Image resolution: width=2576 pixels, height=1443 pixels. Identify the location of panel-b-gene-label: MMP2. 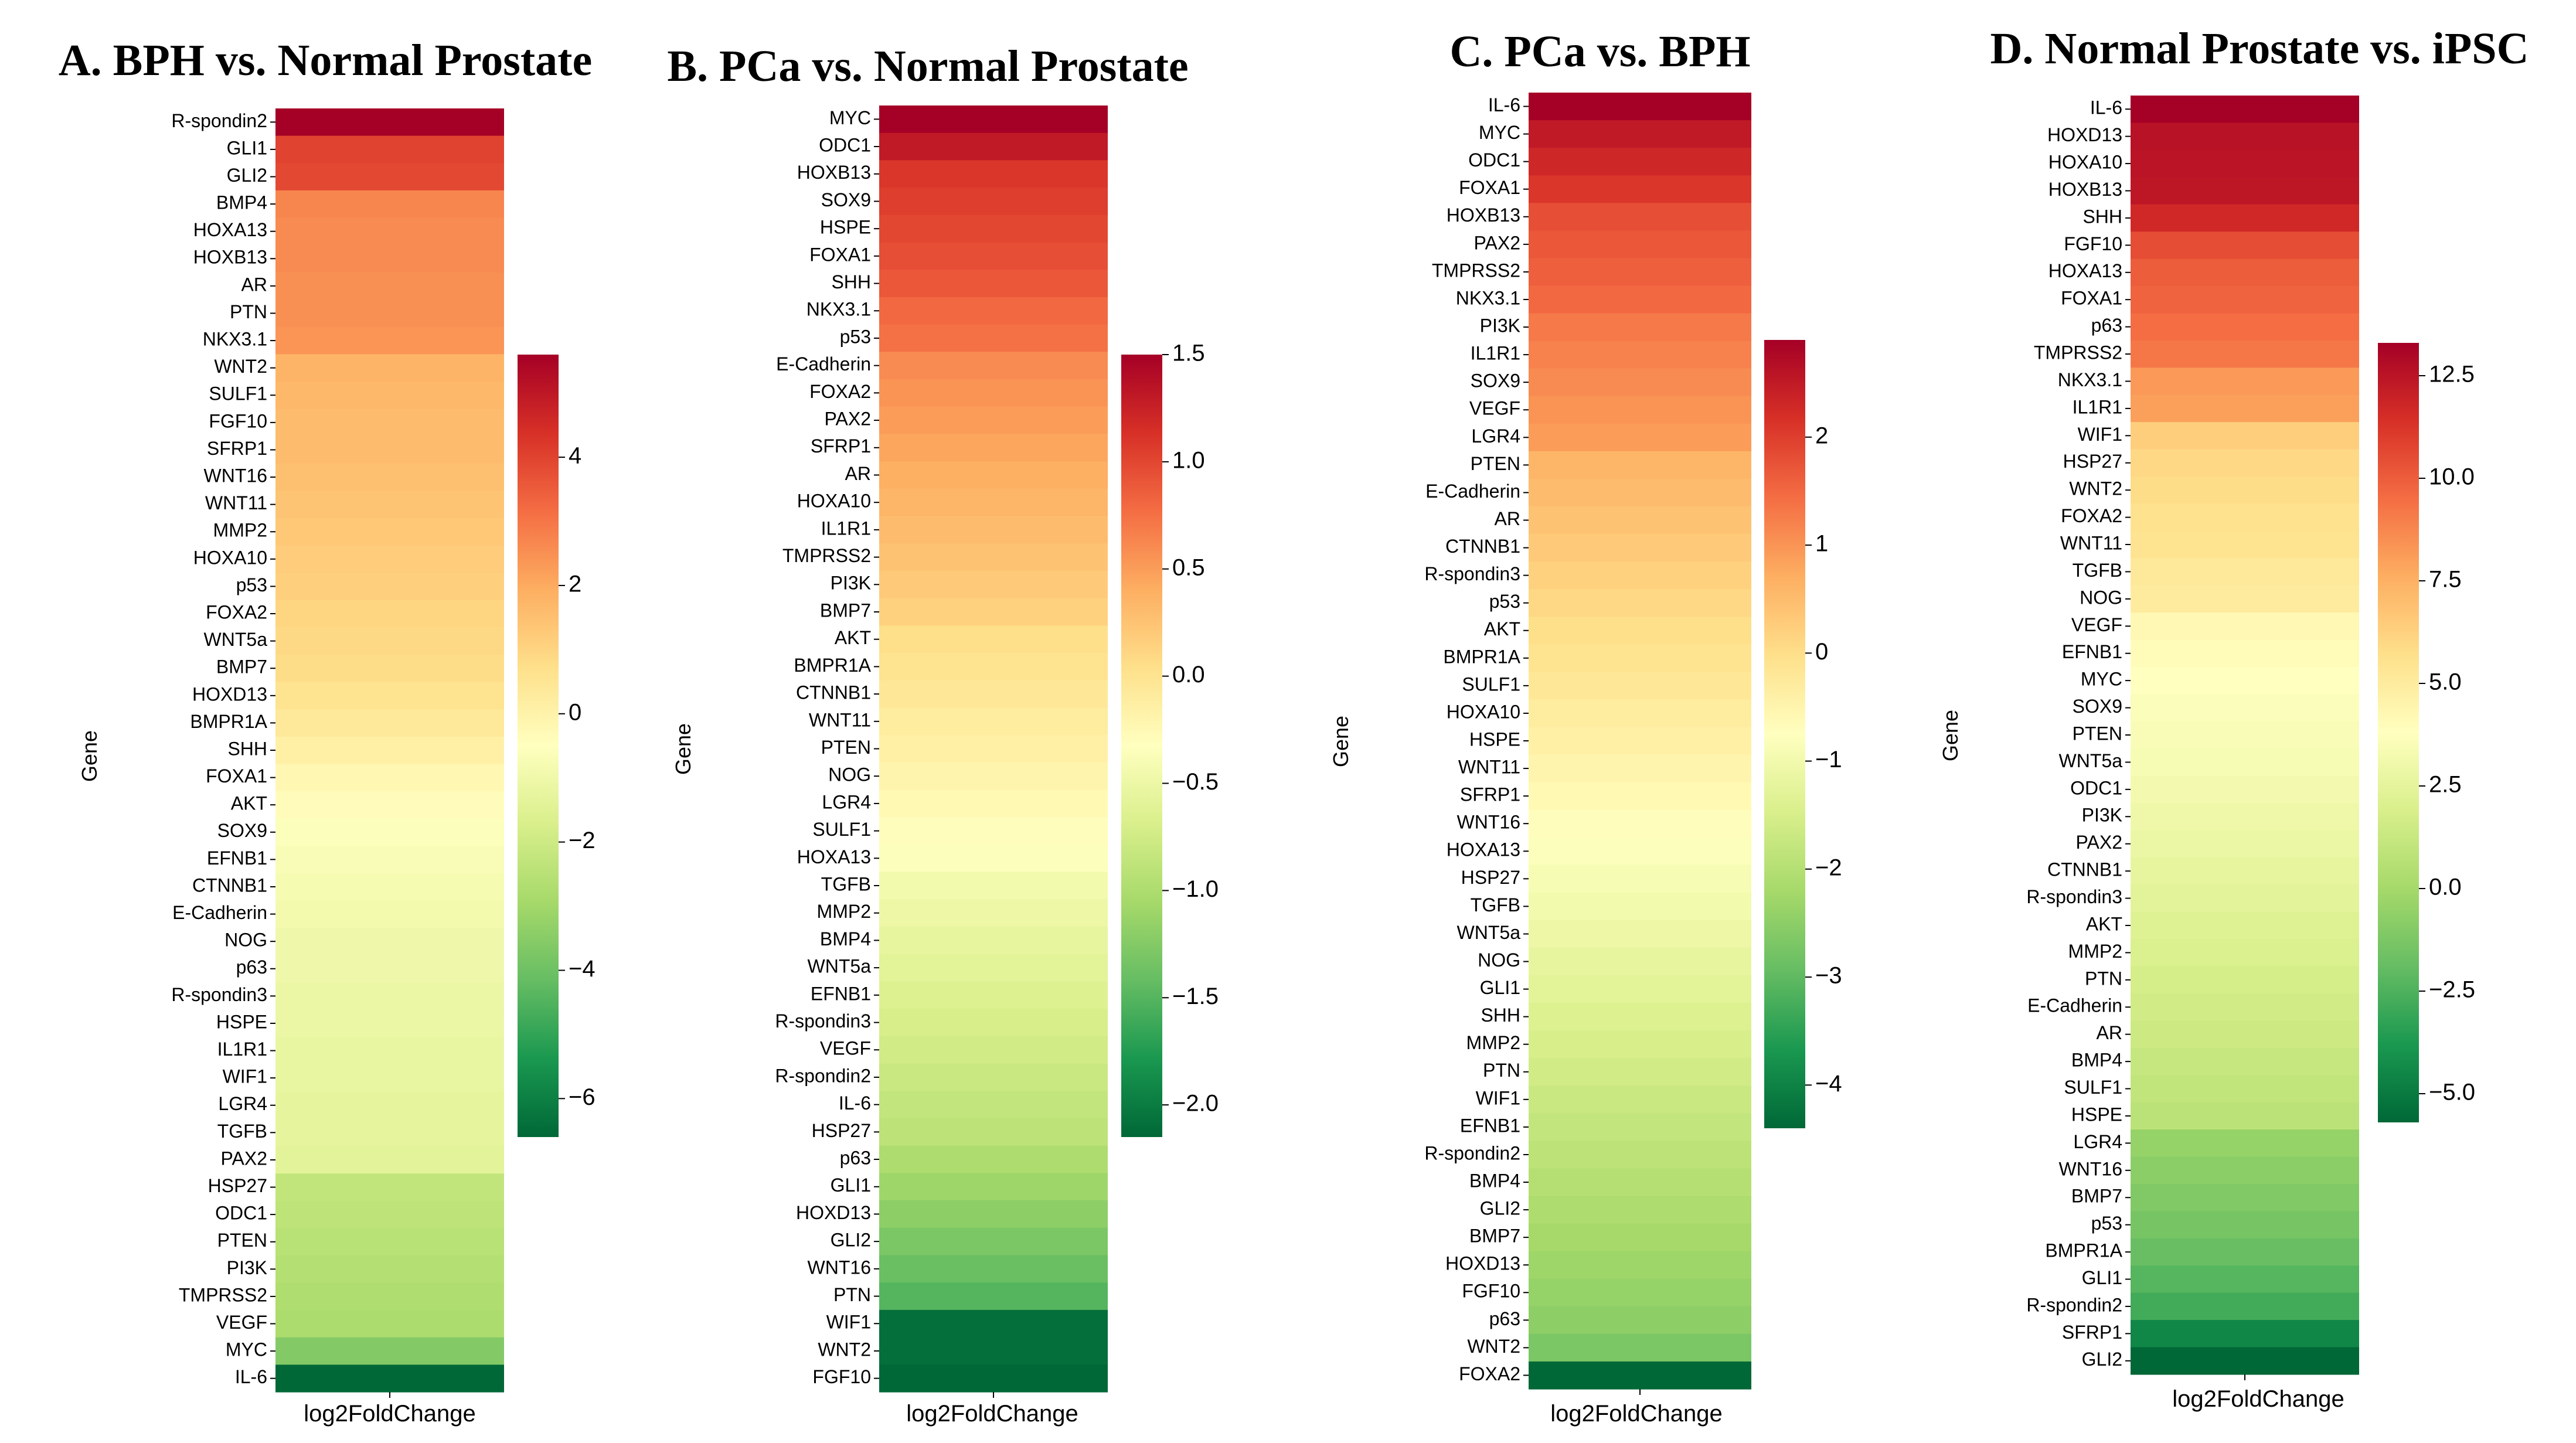
(844, 912).